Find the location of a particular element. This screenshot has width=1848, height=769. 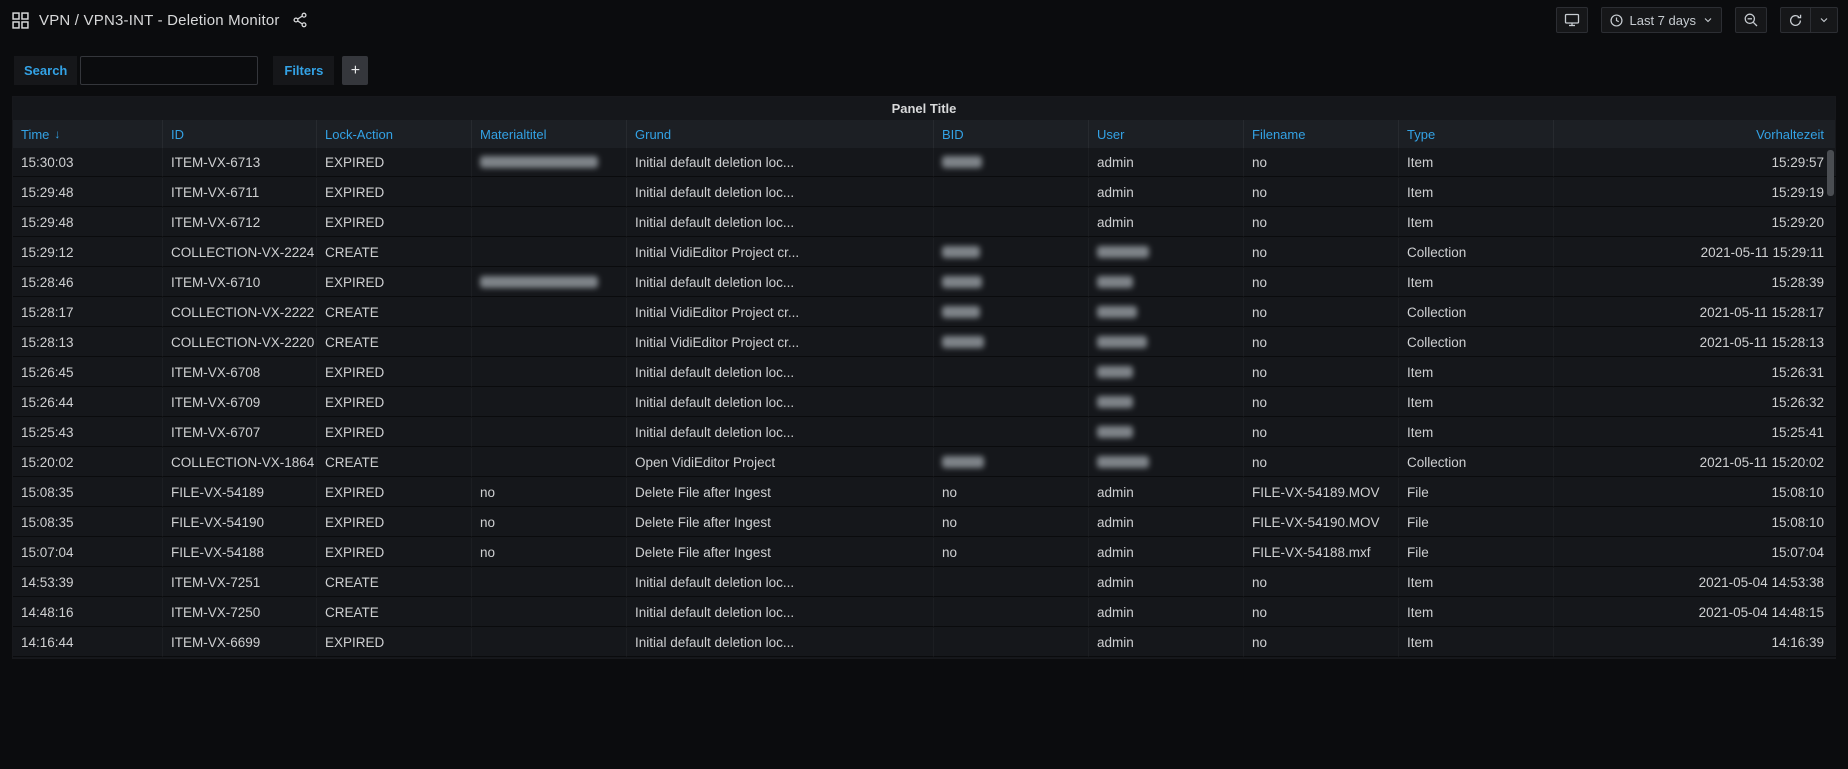

table-cell: 2021-05-04 14:48:15 is located at coordinates (1695, 612).